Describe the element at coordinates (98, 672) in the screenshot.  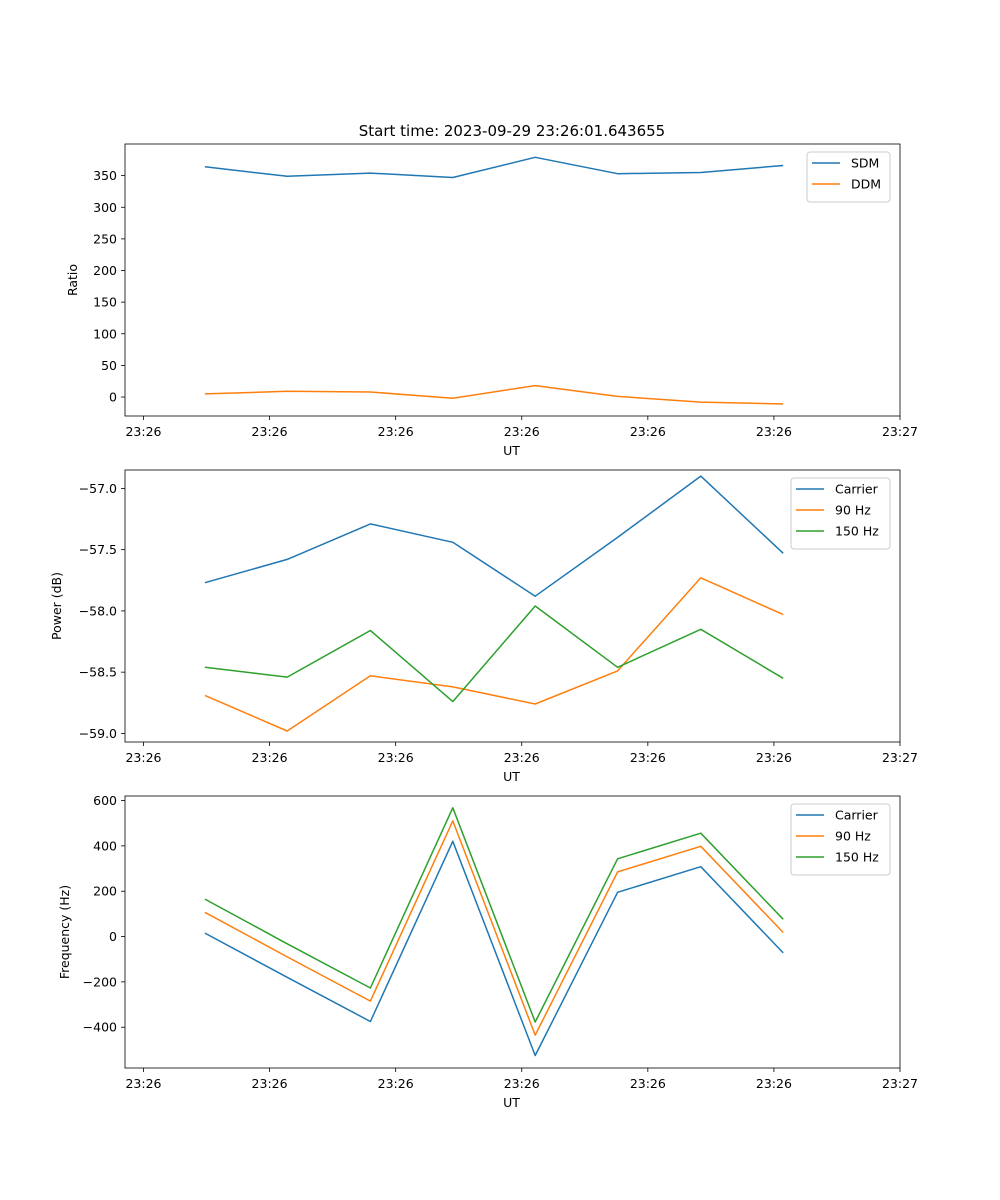
I see `y-tick-label: −58.5` at that location.